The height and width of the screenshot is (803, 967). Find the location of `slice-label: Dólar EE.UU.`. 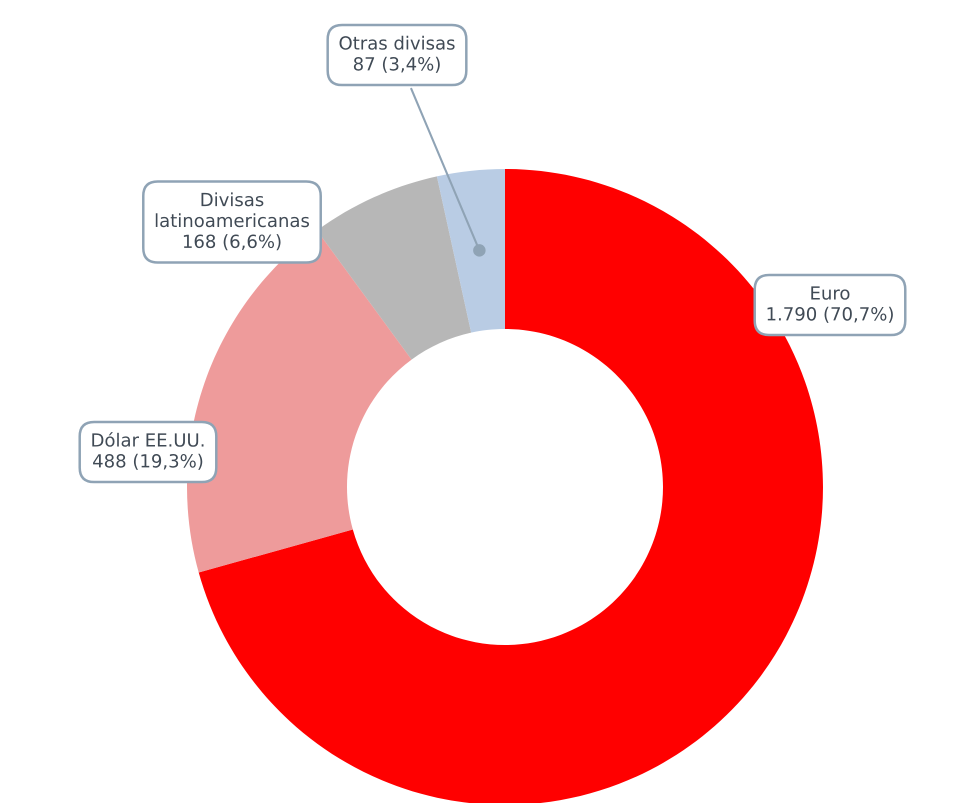

slice-label: Dólar EE.UU. is located at coordinates (148, 439).